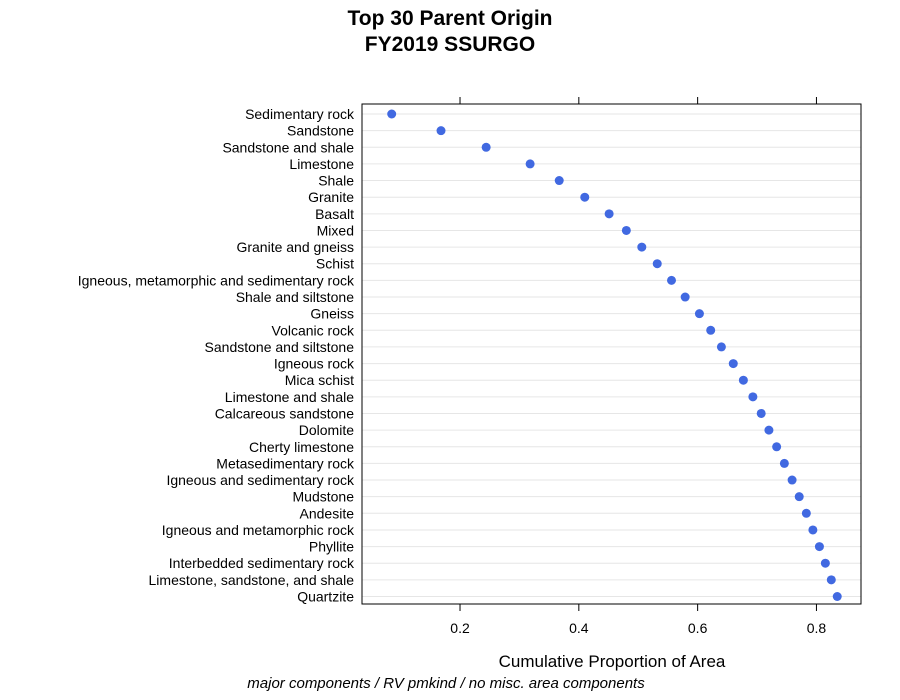 Image resolution: width=900 pixels, height=700 pixels. I want to click on category-label: Shale, so click(336, 181).